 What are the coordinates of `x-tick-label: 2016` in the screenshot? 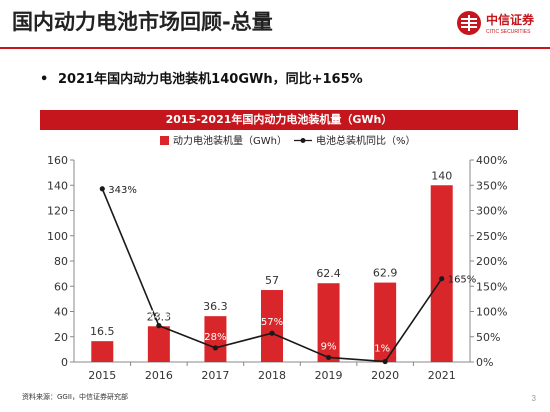 It's located at (159, 375).